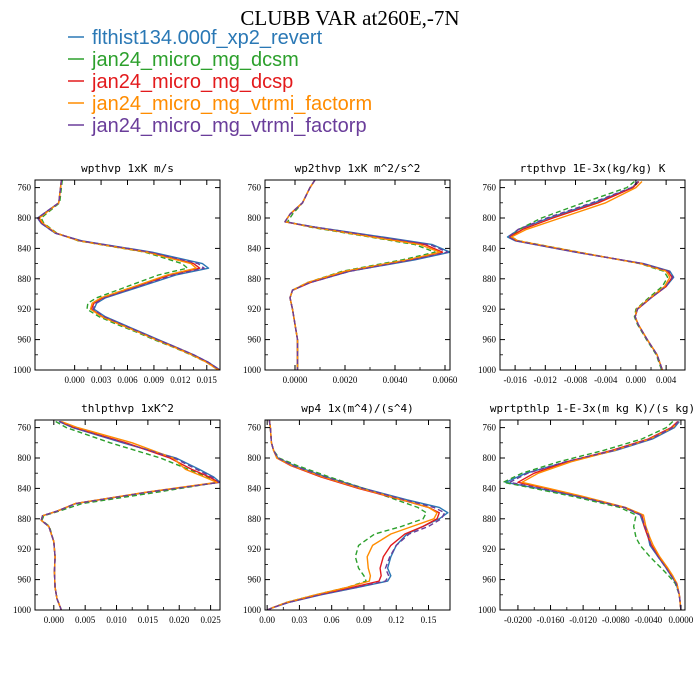  I want to click on x-tick-label: 0.012, so click(180, 380).